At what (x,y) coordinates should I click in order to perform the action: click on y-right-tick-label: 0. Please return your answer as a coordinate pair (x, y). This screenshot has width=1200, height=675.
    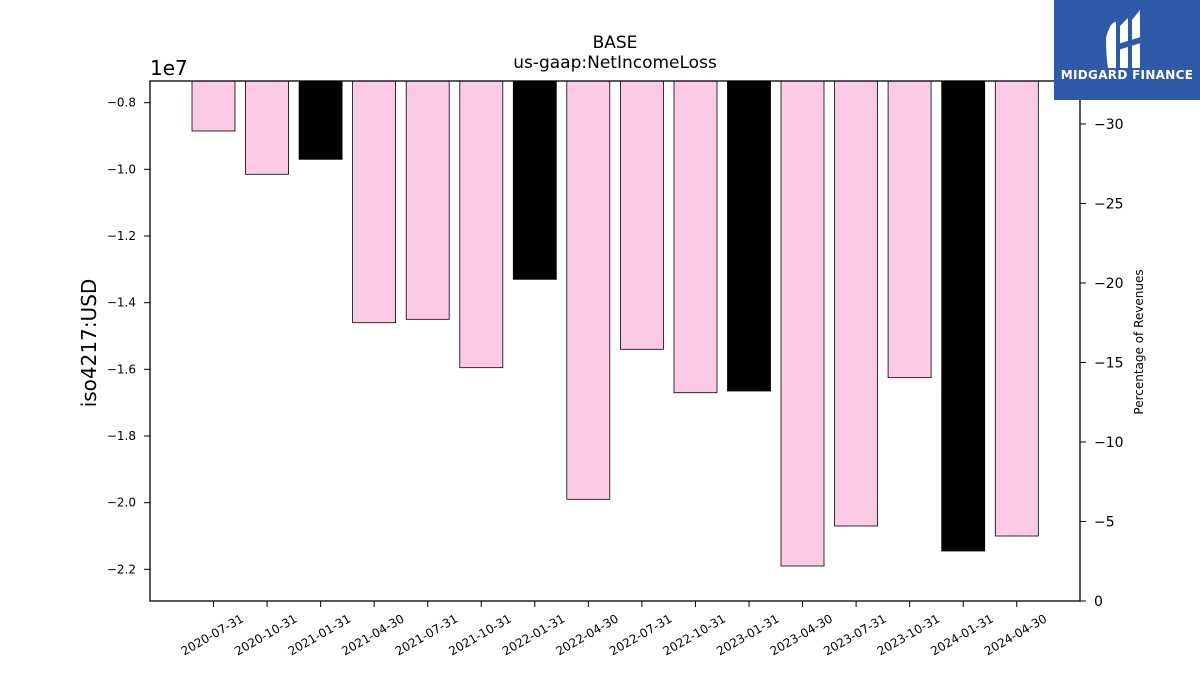
    Looking at the image, I should click on (1098, 602).